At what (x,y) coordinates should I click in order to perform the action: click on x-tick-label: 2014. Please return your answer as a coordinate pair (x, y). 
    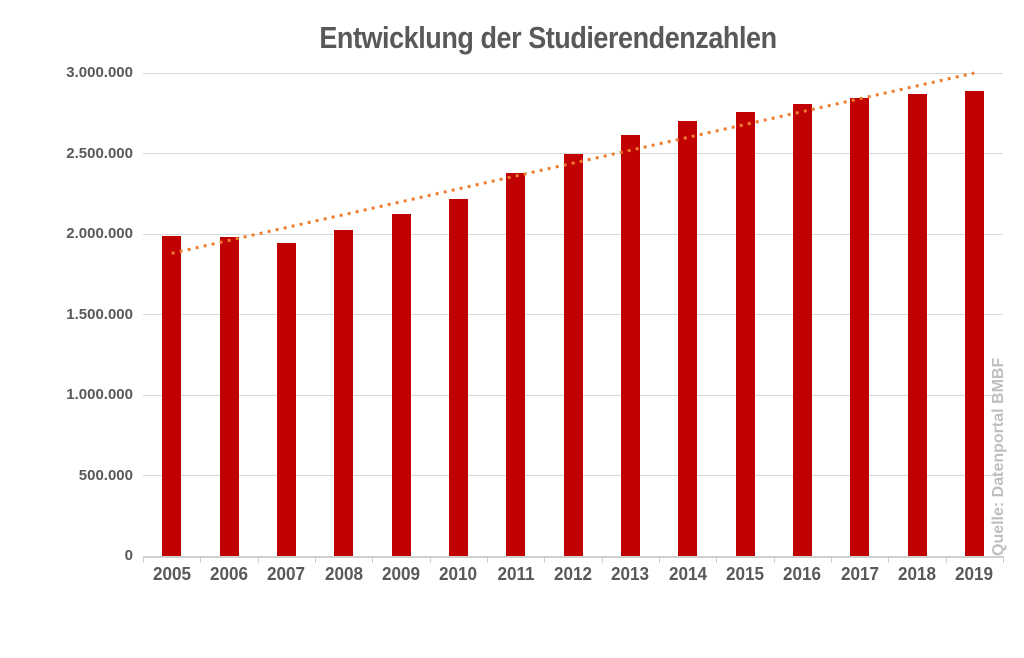
    Looking at the image, I should click on (687, 574).